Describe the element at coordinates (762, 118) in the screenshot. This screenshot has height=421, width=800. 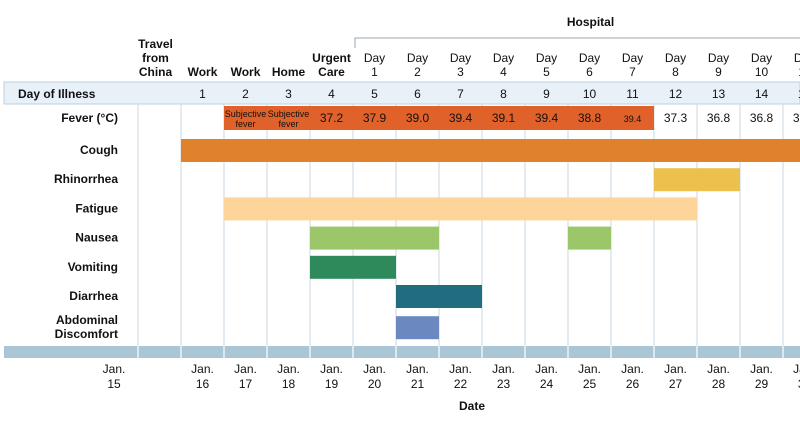
I see `fever-value: 36.8` at that location.